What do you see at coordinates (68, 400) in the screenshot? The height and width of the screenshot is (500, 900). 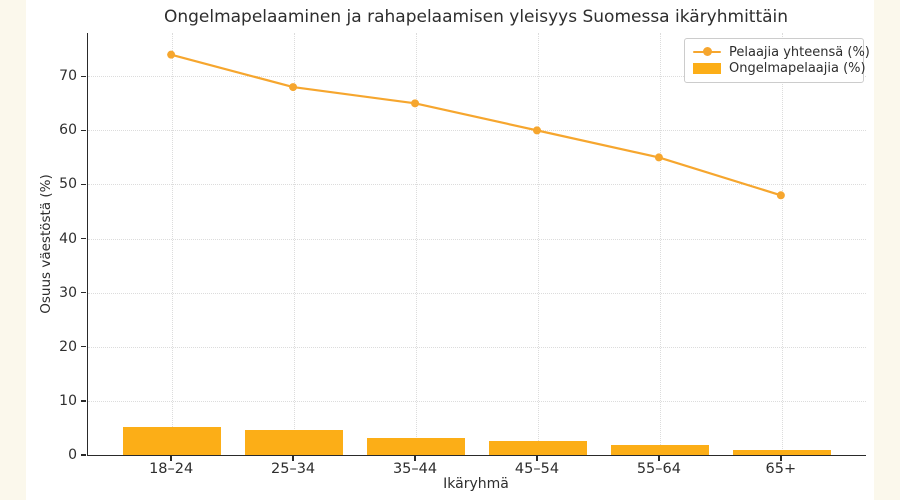 I see `y-tick-label: 10` at bounding box center [68, 400].